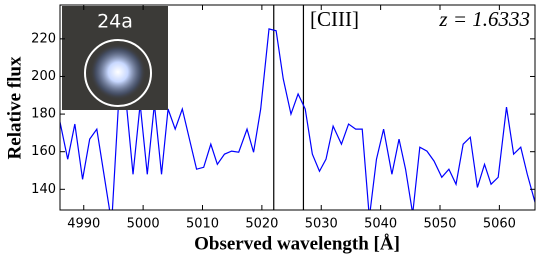 The height and width of the screenshot is (263, 540). Describe the element at coordinates (115, 22) in the screenshot. I see `inset-label: 24a` at that location.